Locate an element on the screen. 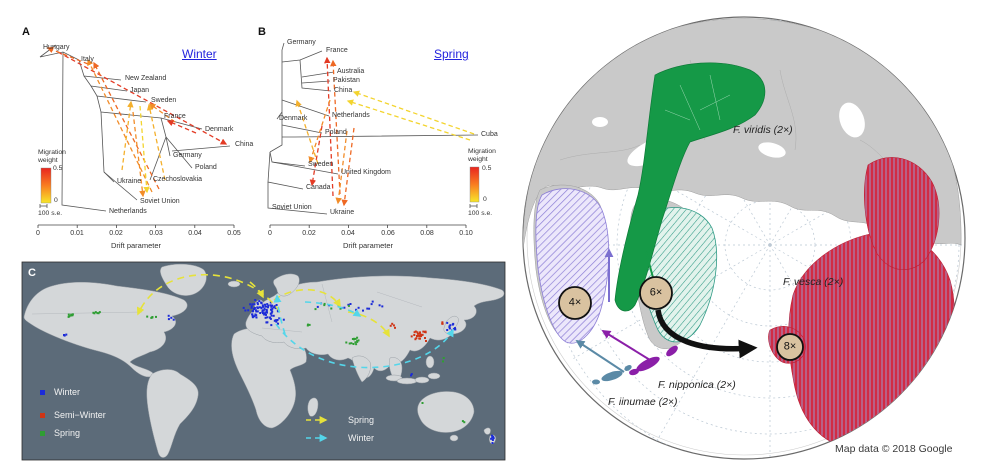 The width and height of the screenshot is (989, 471). country-label-france-b: France is located at coordinates (337, 50).